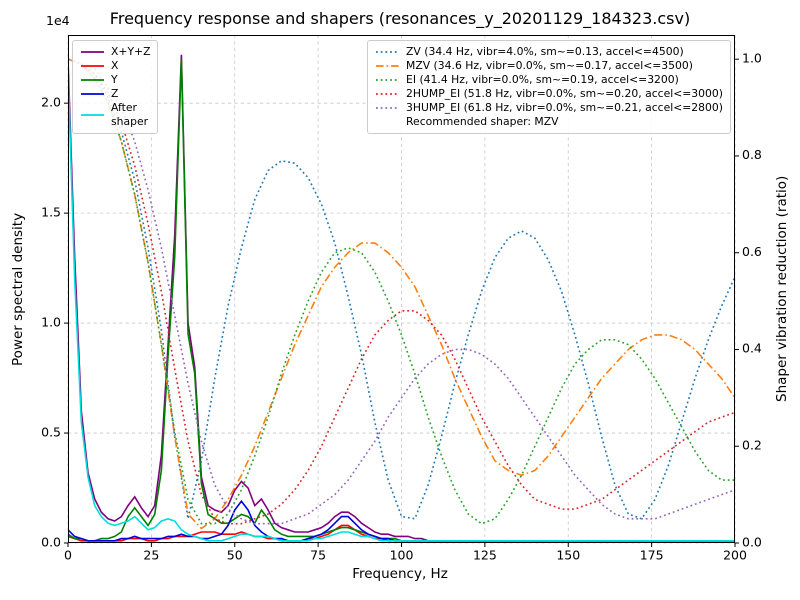  I want to click on legend-item: Z, so click(115, 94).